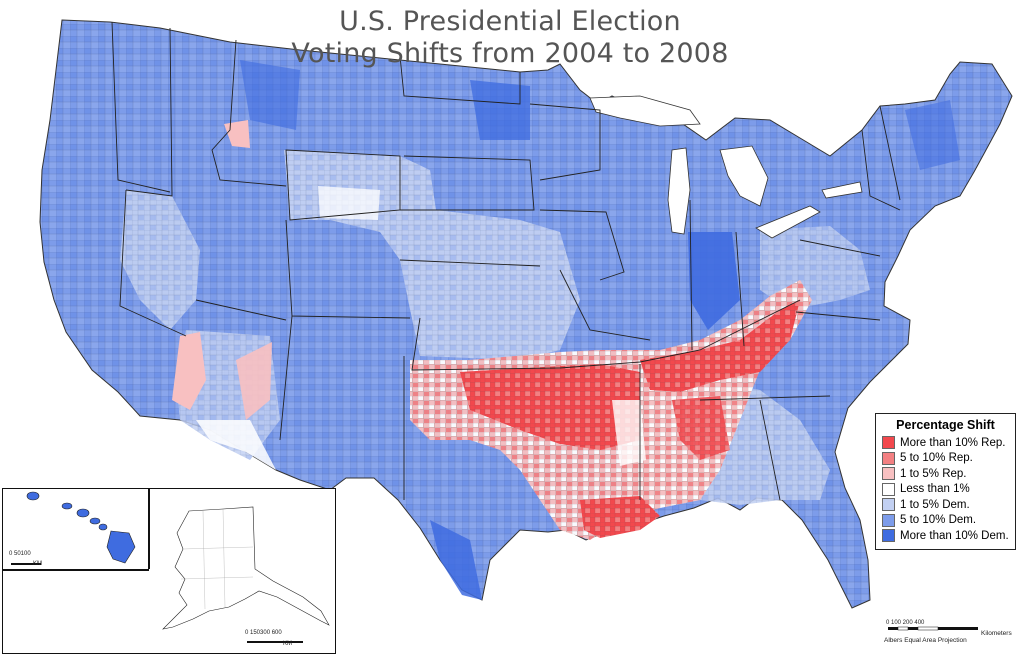 Image resolution: width=1024 pixels, height=657 pixels. What do you see at coordinates (842, 190) in the screenshot?
I see `lake-ontario` at bounding box center [842, 190].